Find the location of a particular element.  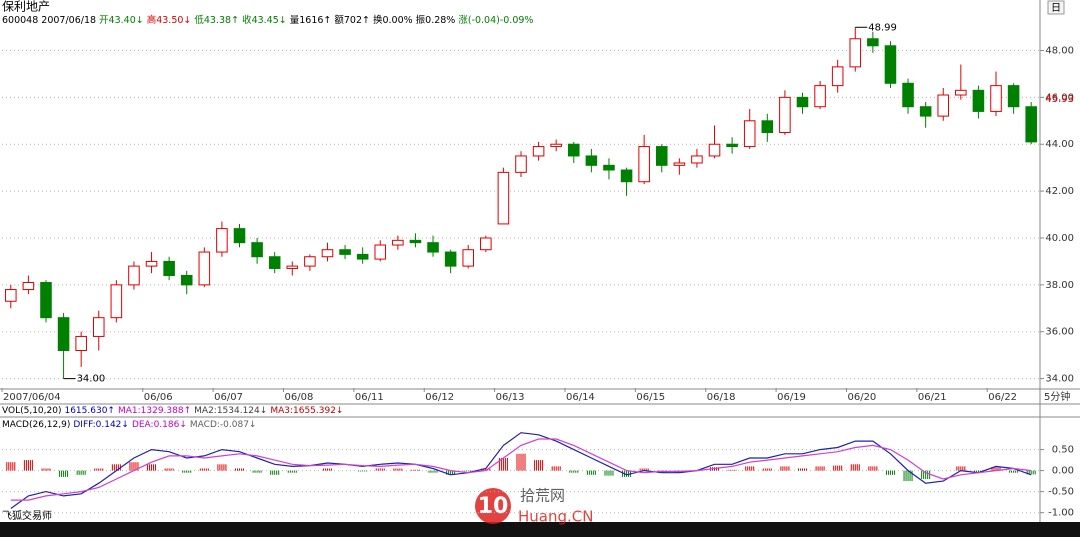

period-button-label: 日 is located at coordinates (1056, 8).